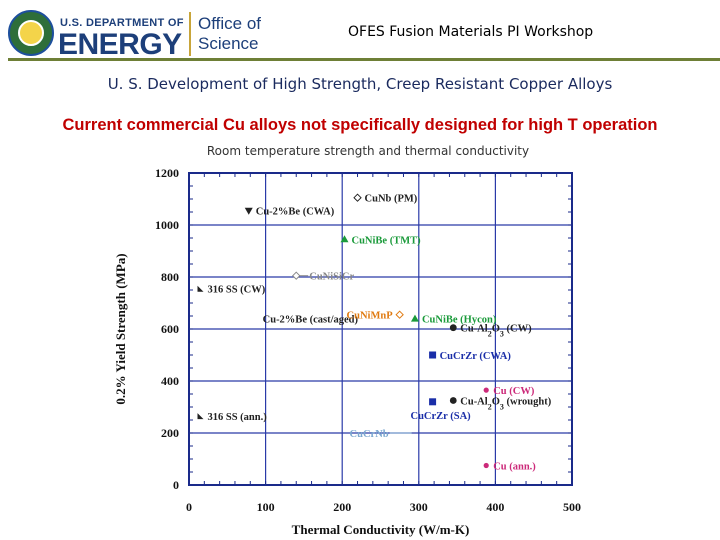  Describe the element at coordinates (170, 277) in the screenshot. I see `y-tick-label: 800` at that location.